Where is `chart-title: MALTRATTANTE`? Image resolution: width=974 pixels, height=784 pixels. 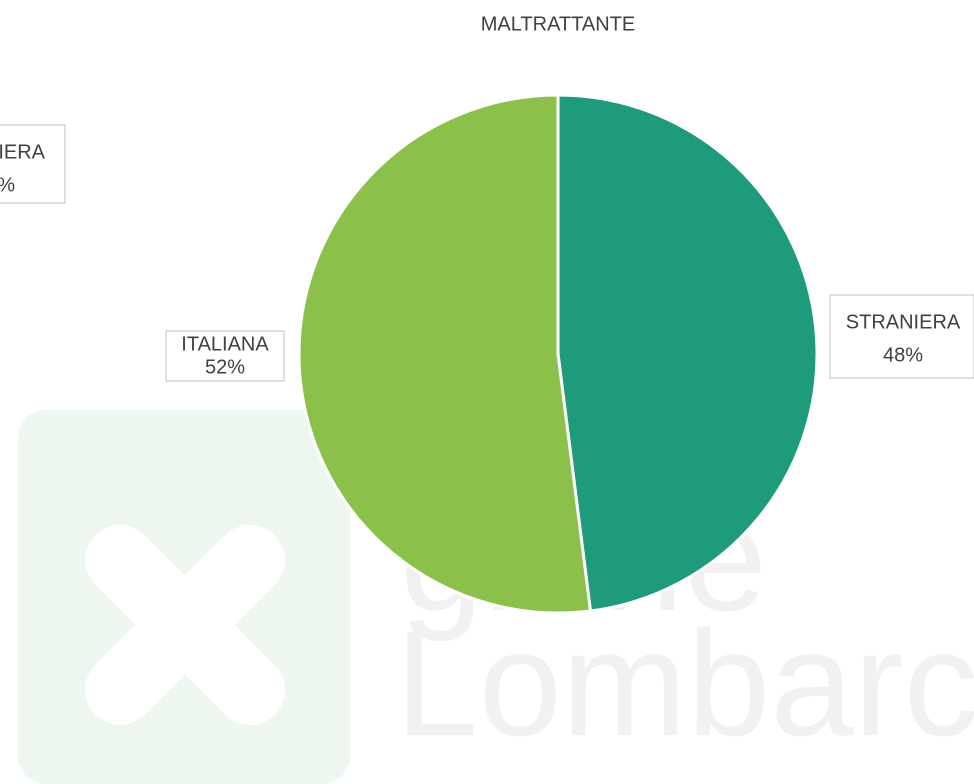
chart-title: MALTRATTANTE is located at coordinates (558, 24).